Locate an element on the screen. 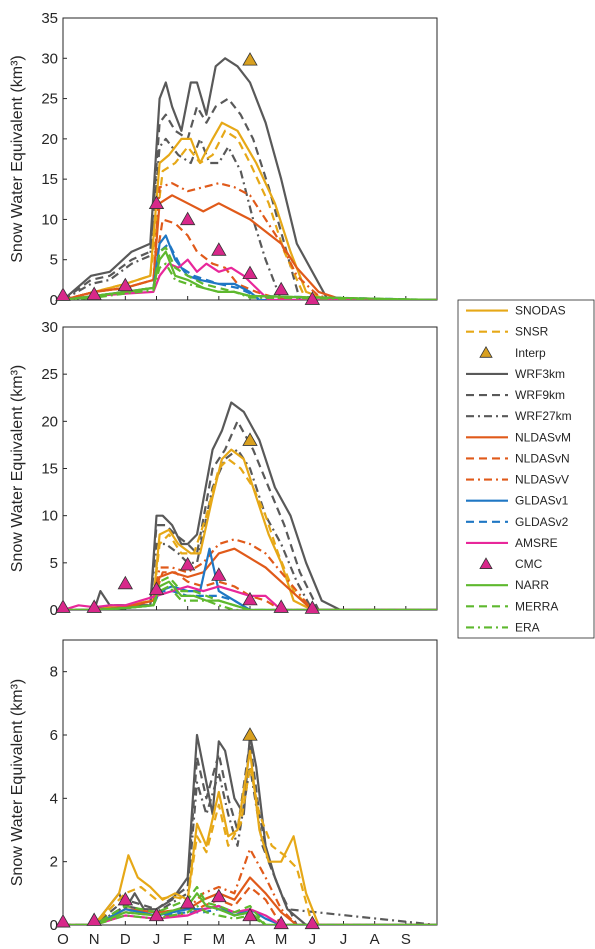  y-tick-label: 10 is located at coordinates (49, 219).